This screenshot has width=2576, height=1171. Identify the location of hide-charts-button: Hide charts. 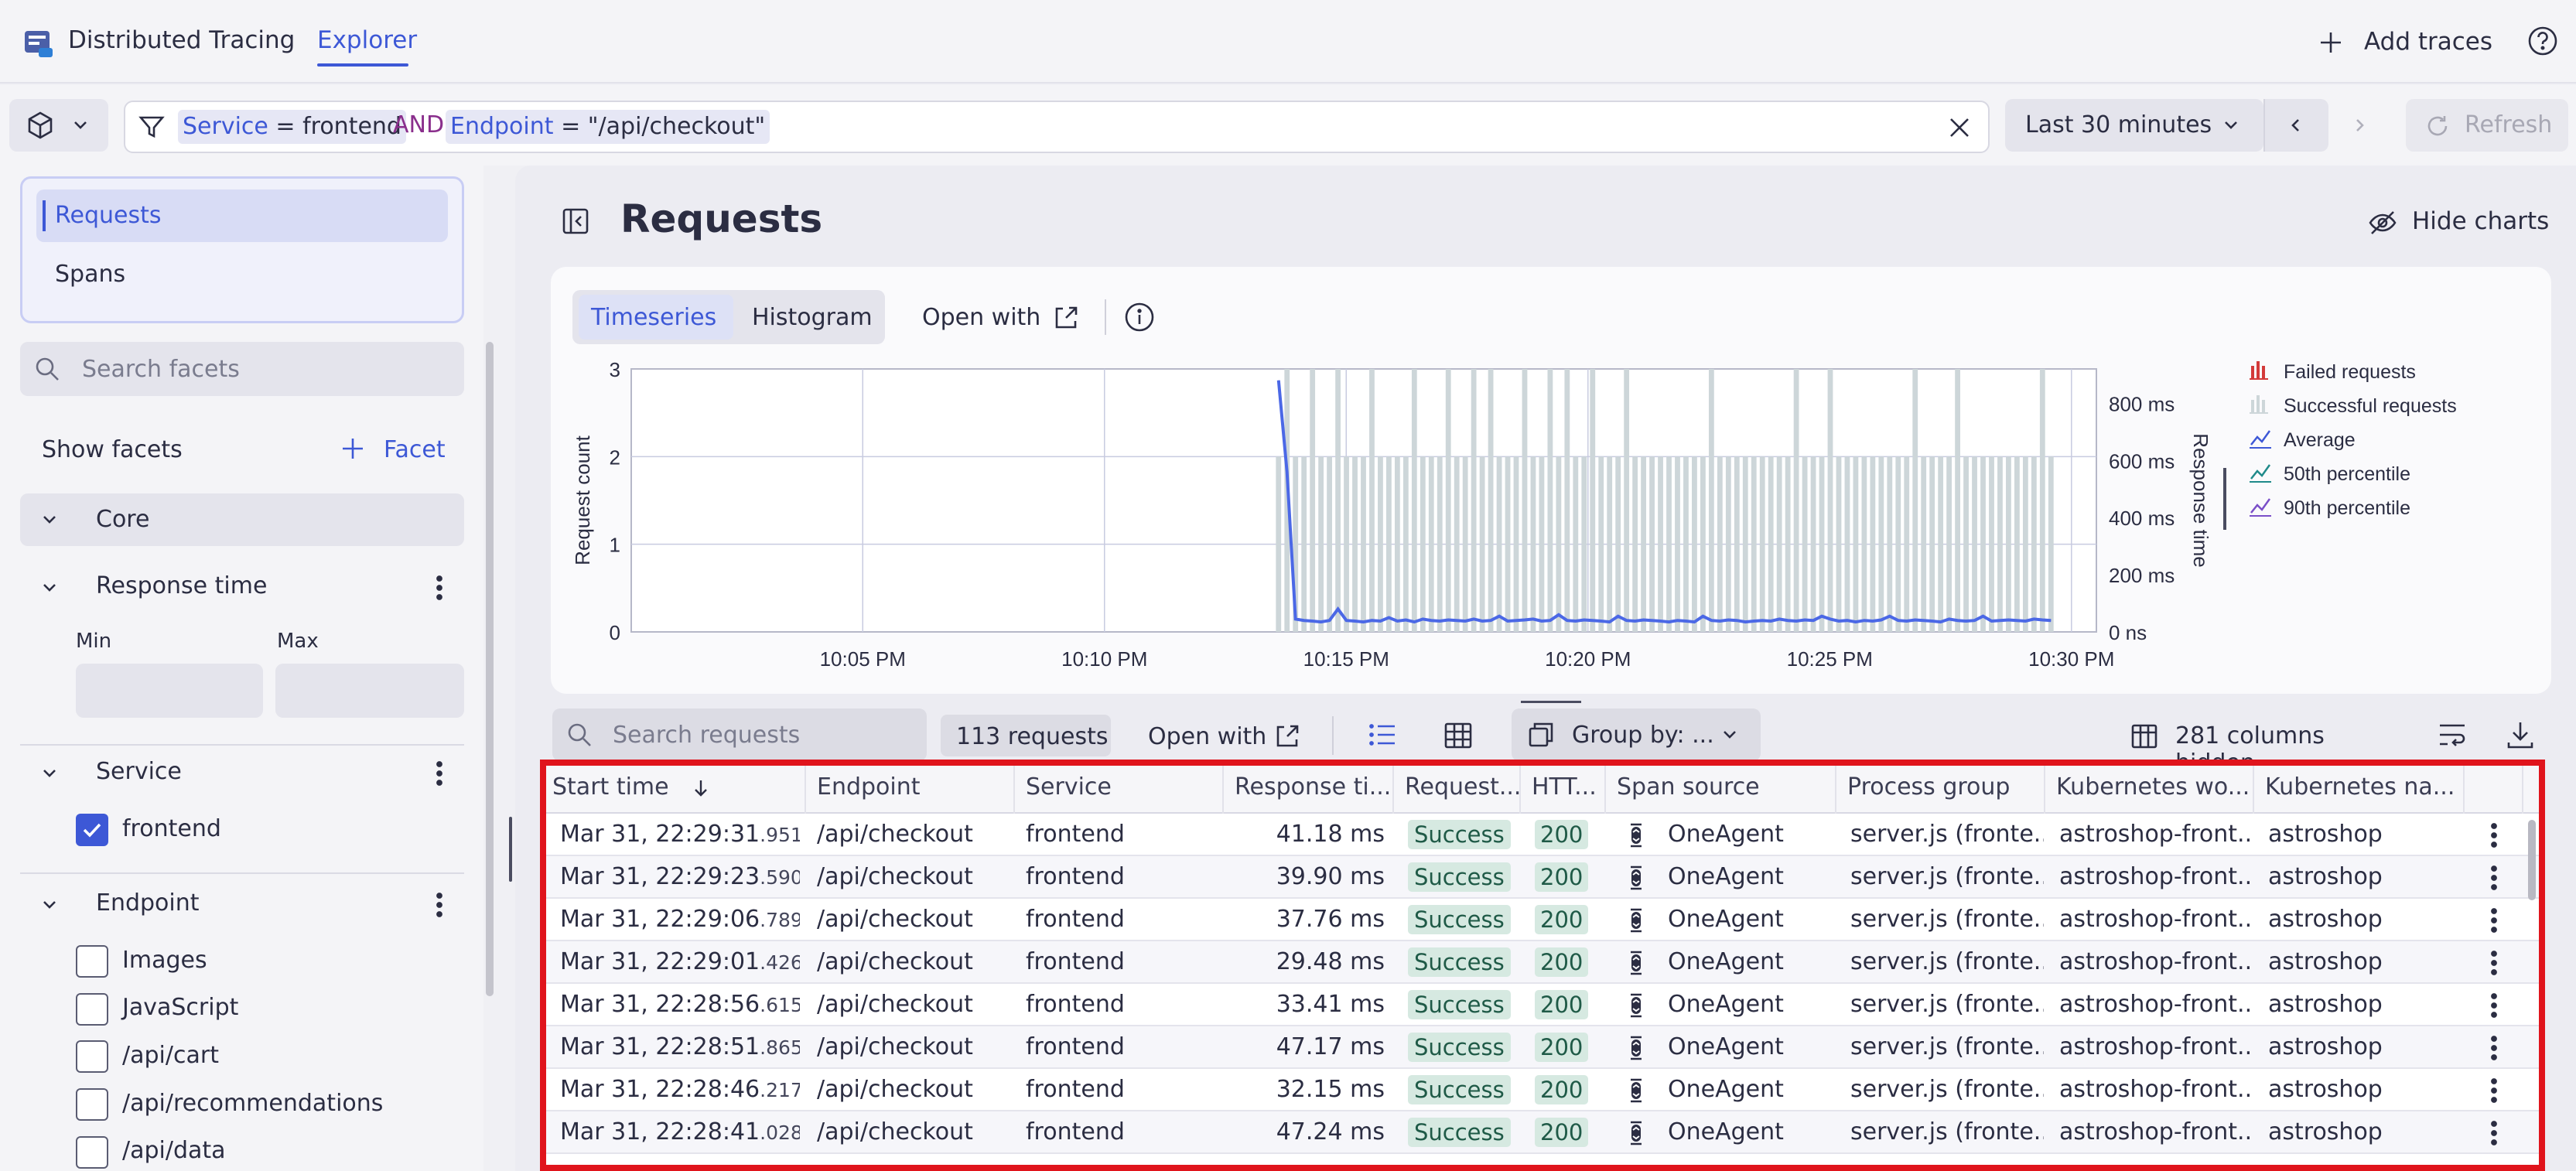
(2459, 221).